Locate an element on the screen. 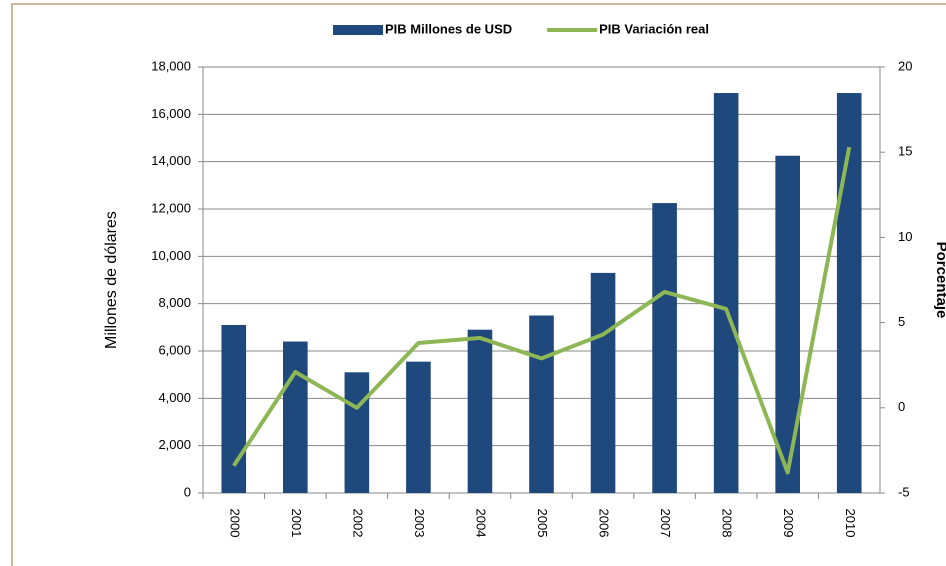 This screenshot has width=946, height=566. y-tick-label: 16,000 is located at coordinates (171, 113).